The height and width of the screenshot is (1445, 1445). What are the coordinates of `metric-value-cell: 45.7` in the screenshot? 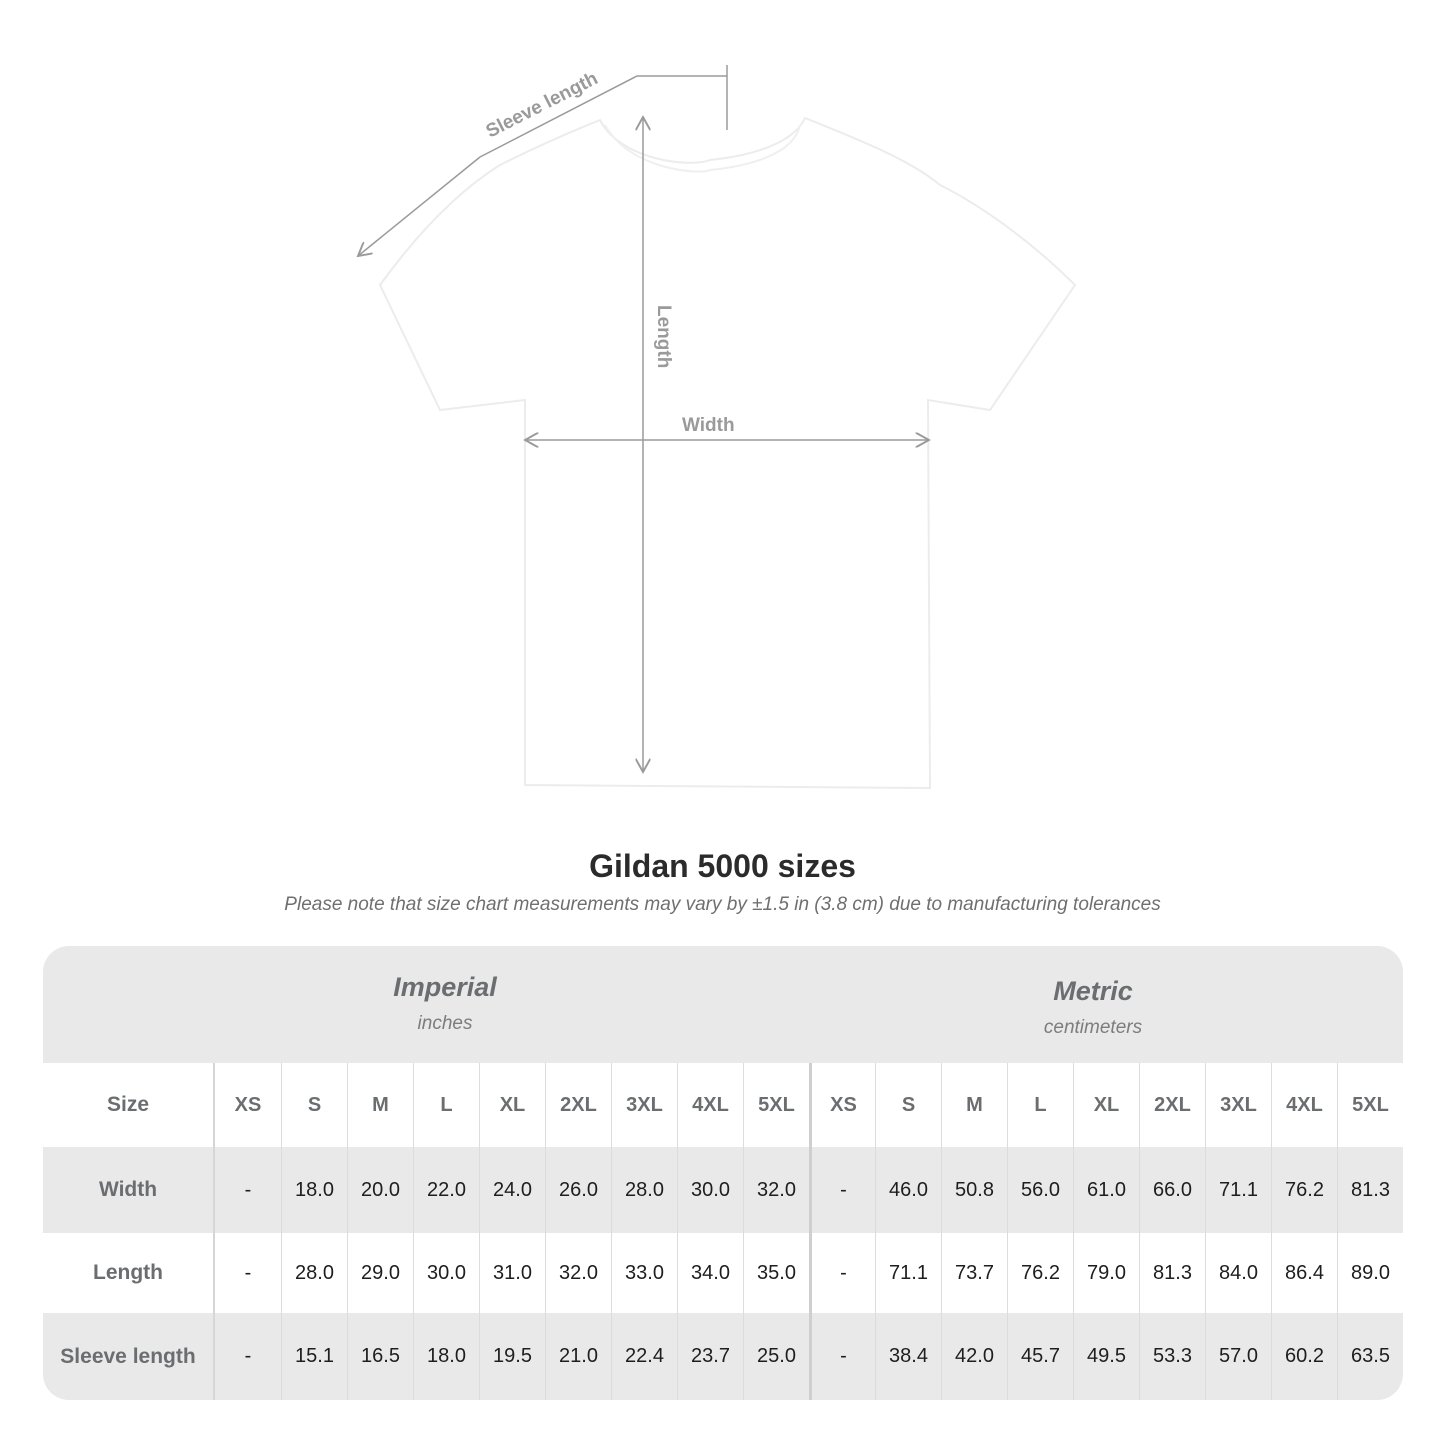 It's located at (1040, 1356).